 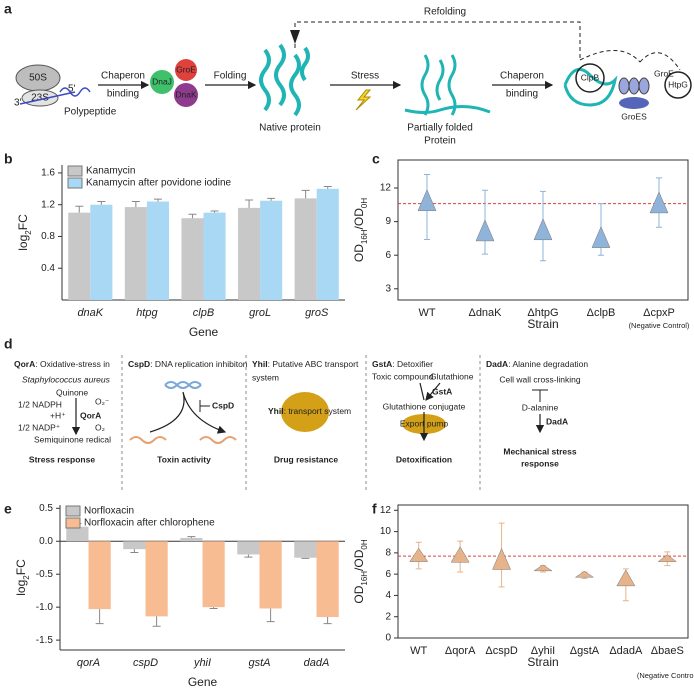 What do you see at coordinates (295, 37) in the screenshot?
I see `arrow` at bounding box center [295, 37].